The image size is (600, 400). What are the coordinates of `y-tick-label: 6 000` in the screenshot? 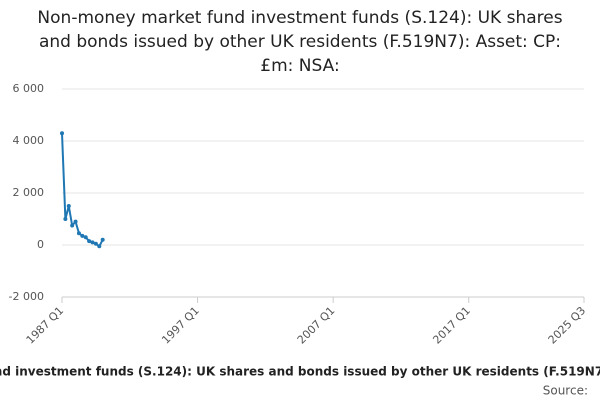 It's located at (29, 88).